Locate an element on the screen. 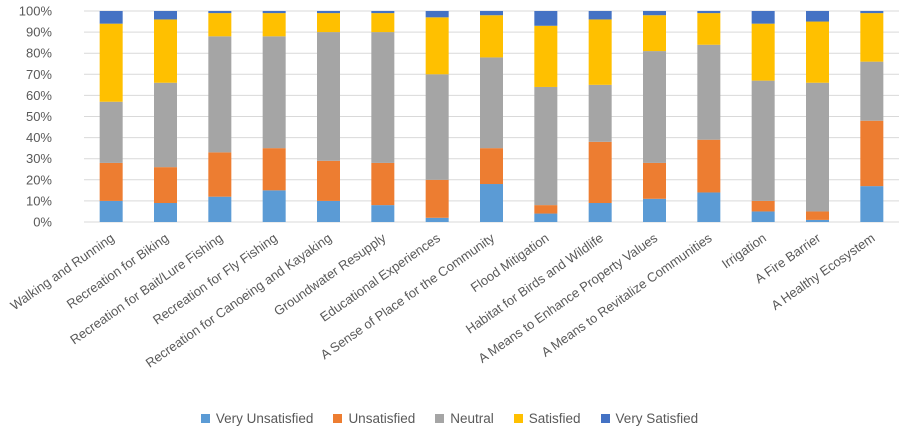 The image size is (899, 430). y-tick-label: 40% is located at coordinates (39, 137).